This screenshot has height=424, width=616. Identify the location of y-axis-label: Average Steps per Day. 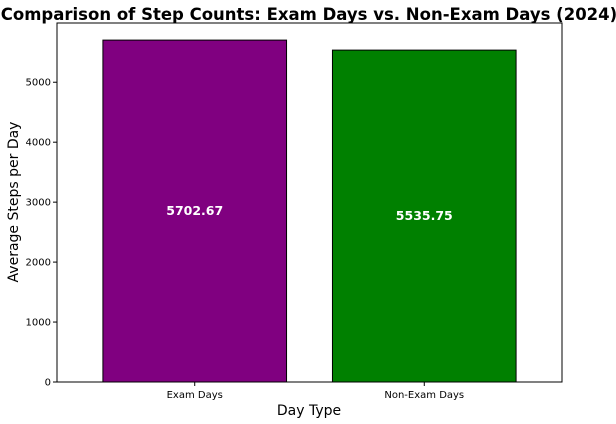
(14, 202).